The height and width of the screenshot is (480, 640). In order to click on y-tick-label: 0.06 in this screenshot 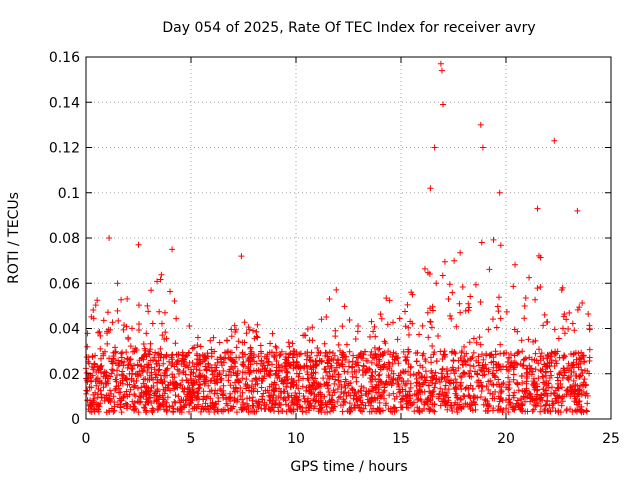, I will do `click(64, 284)`.